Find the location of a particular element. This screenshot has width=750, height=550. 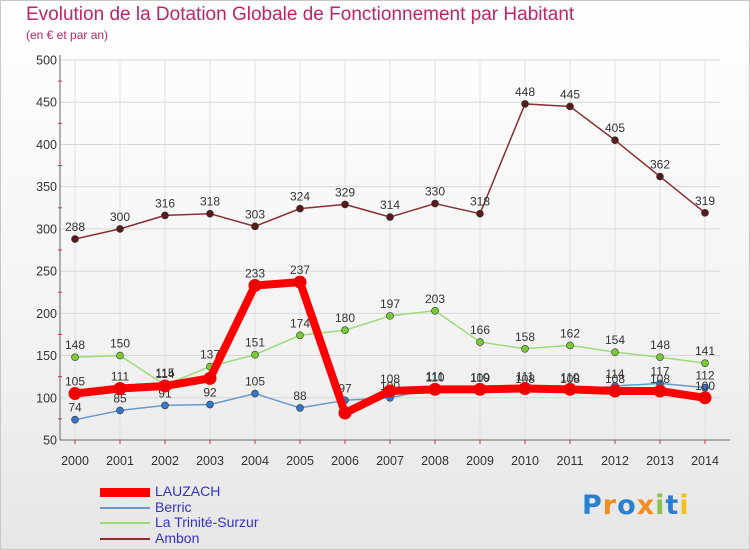

data-label: 151 is located at coordinates (255, 343).